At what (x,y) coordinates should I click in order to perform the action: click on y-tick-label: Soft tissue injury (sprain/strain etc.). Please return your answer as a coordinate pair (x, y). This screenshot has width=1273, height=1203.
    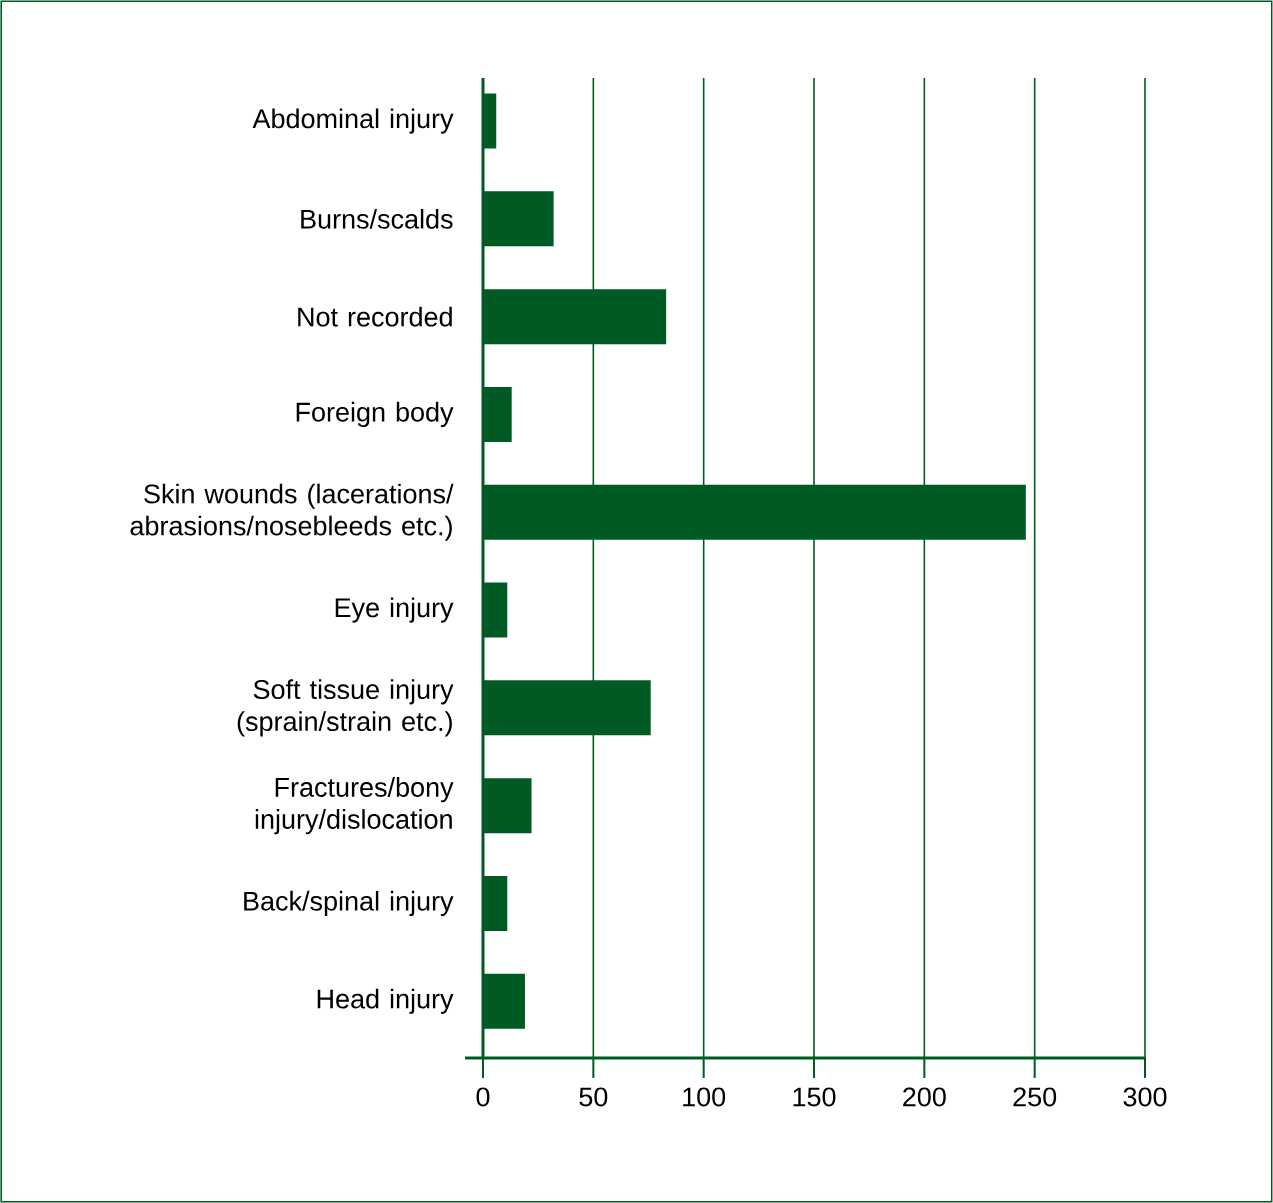
    Looking at the image, I should click on (345, 708).